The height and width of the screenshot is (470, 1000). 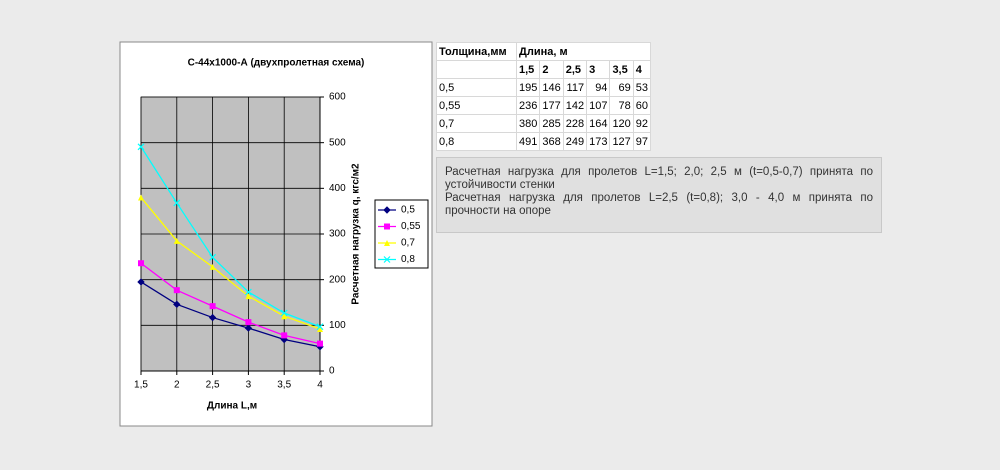 I want to click on table-cell: 120, so click(x=621, y=123).